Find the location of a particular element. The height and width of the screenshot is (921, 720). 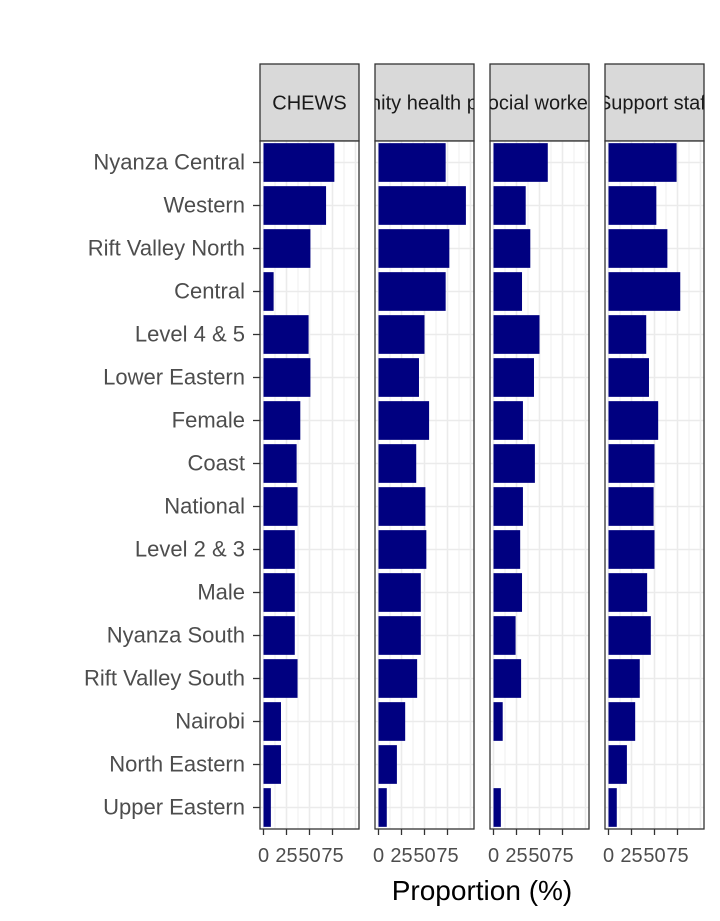

category-label: Level 2 & 3 is located at coordinates (190, 549).